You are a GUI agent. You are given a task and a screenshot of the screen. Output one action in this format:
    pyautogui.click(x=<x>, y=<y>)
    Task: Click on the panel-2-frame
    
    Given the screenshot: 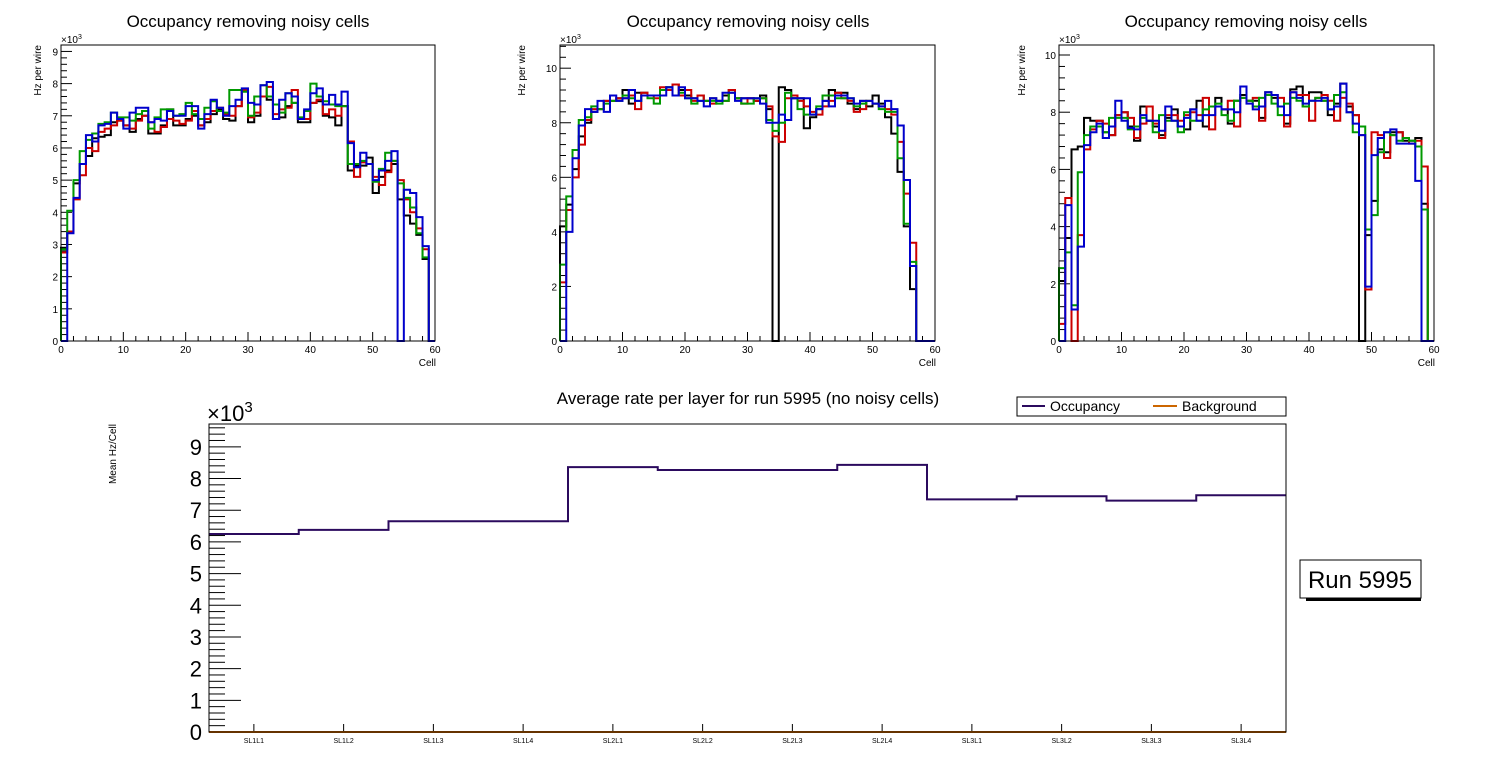 What is the action you would take?
    pyautogui.click(x=747, y=193)
    